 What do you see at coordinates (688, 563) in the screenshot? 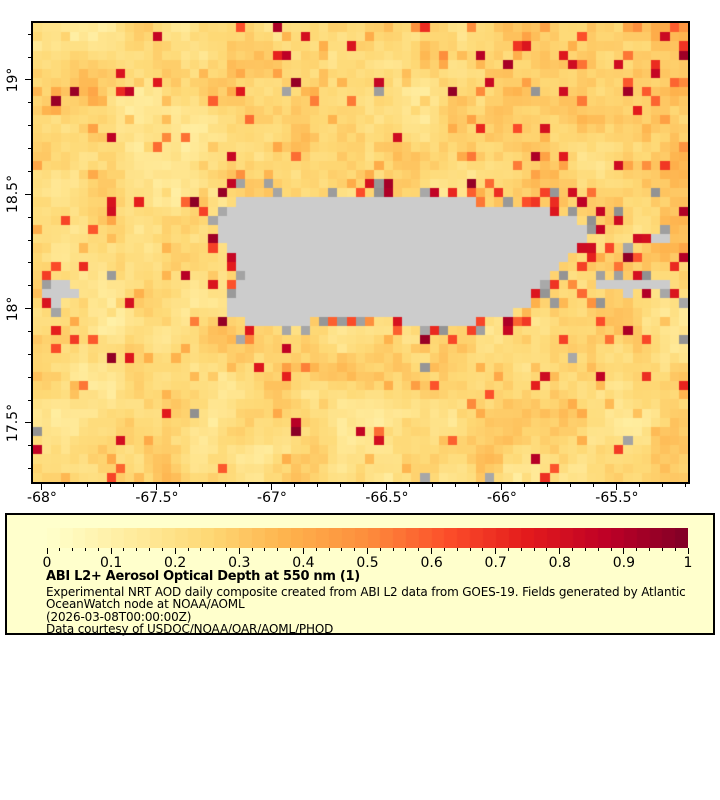
I see `cbar-tick-label: 1` at bounding box center [688, 563].